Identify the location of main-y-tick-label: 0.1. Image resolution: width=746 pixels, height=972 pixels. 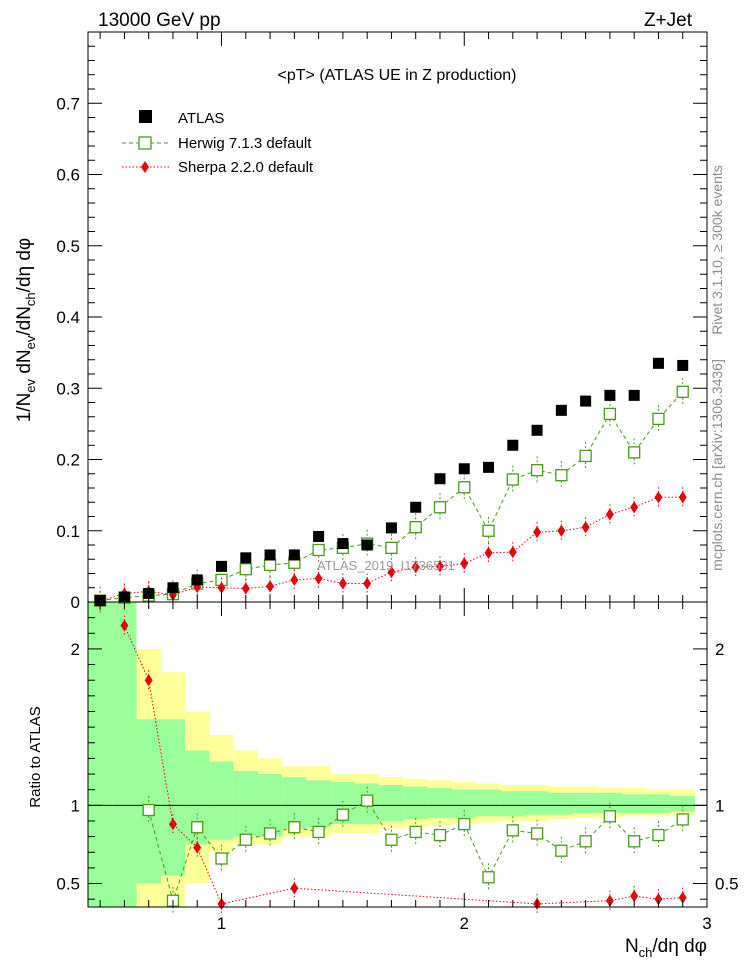
(68, 531).